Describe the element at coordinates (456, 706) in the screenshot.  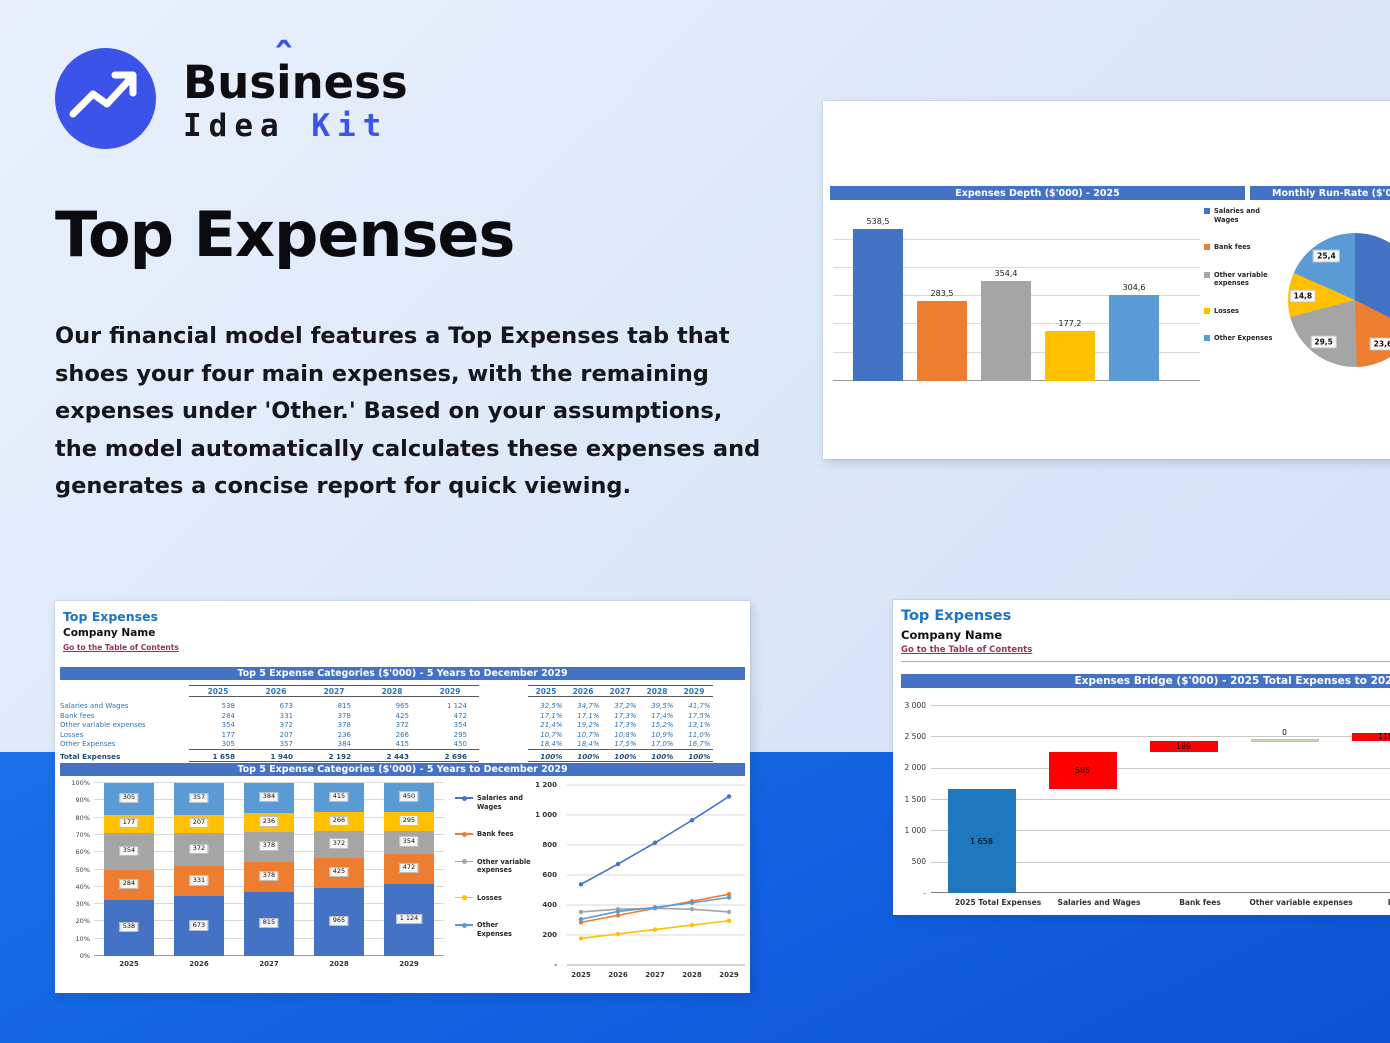
I see `cell-value: 1 124` at that location.